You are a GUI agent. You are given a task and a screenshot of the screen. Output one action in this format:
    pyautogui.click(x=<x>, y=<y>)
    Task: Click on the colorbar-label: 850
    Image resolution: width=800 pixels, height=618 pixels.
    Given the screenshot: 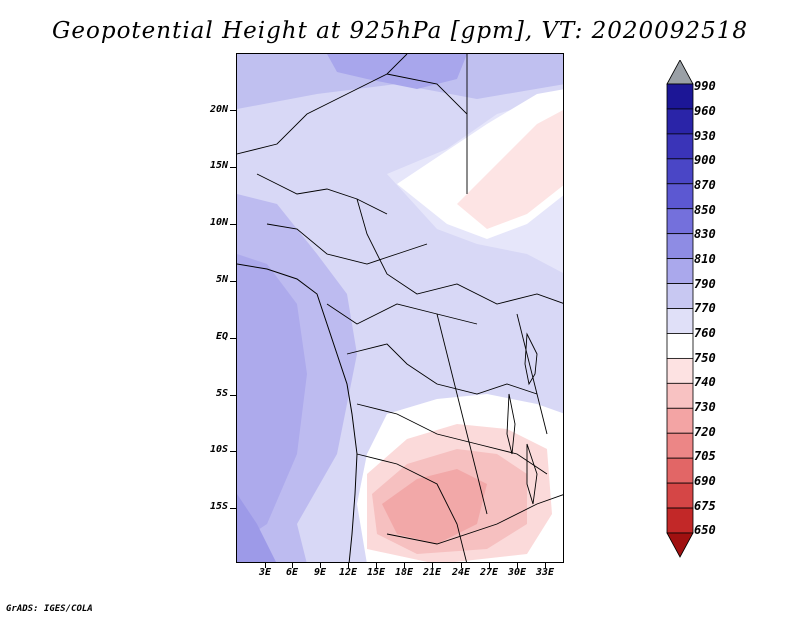 What is the action you would take?
    pyautogui.click(x=705, y=210)
    